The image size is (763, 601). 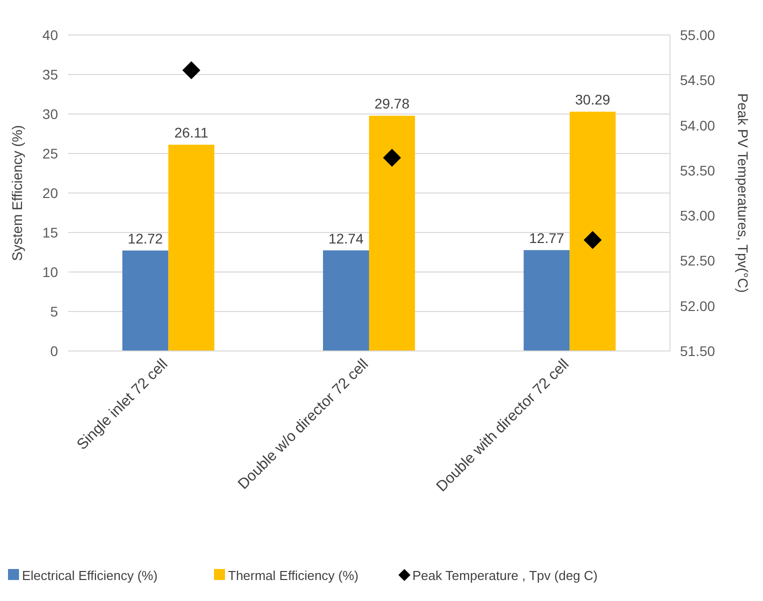 I want to click on y-tick-label: 35, so click(x=50, y=74).